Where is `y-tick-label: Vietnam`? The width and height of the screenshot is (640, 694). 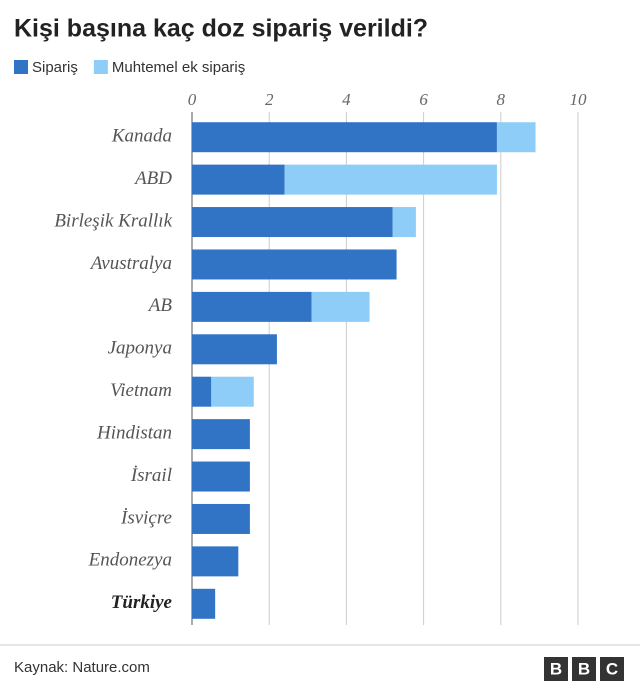 y-tick-label: Vietnam is located at coordinates (141, 390).